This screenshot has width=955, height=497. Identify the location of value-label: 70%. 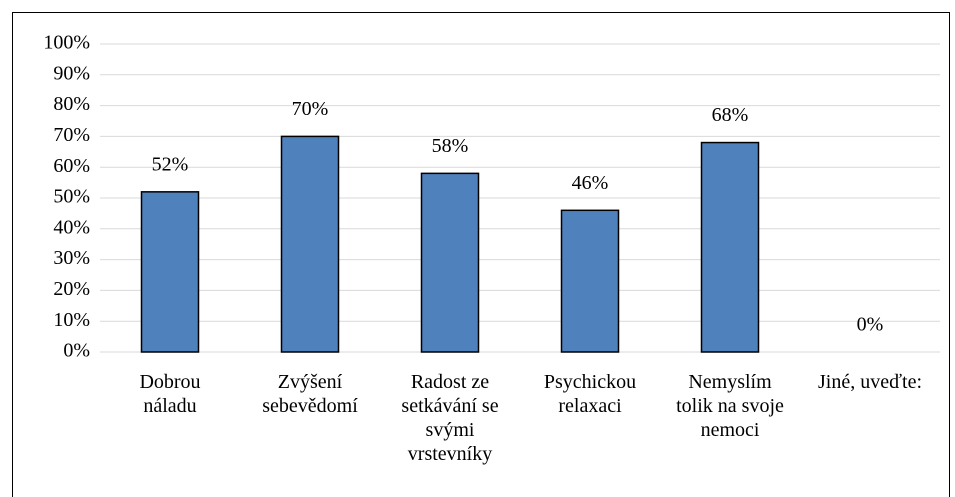
(310, 109).